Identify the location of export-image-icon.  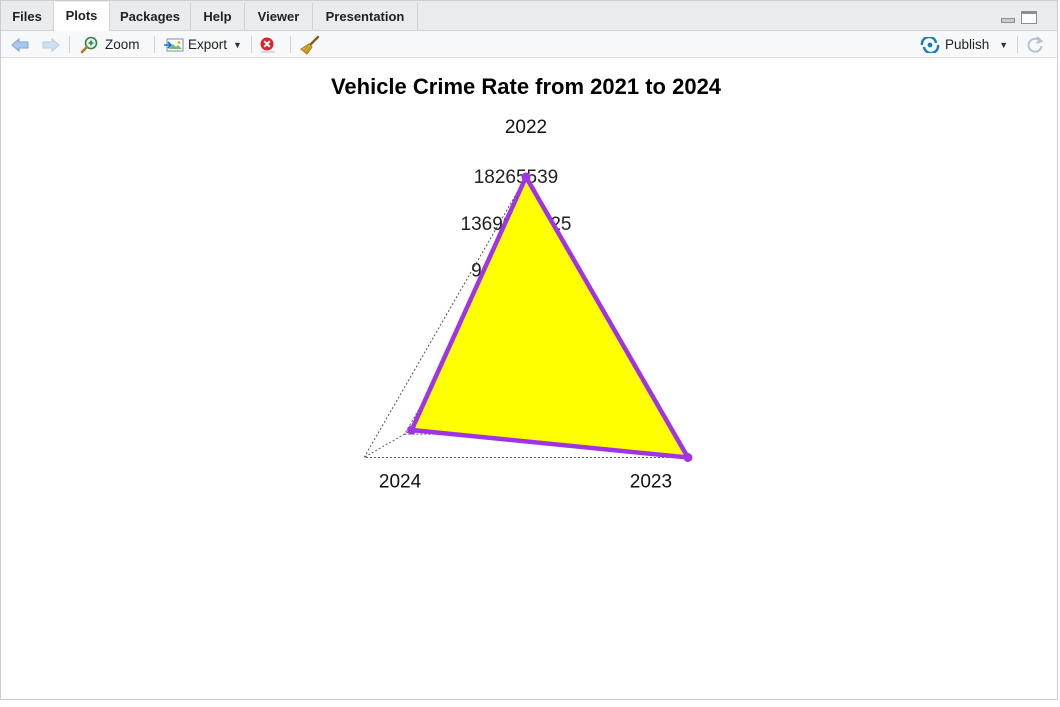
(174, 44).